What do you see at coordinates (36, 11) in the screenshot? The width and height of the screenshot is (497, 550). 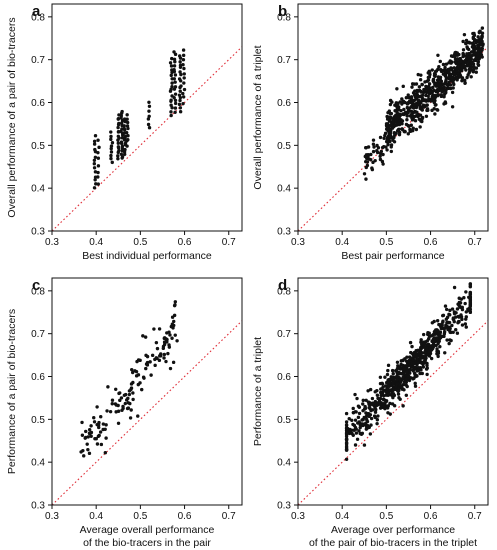 I see `panel-letter: a` at bounding box center [36, 11].